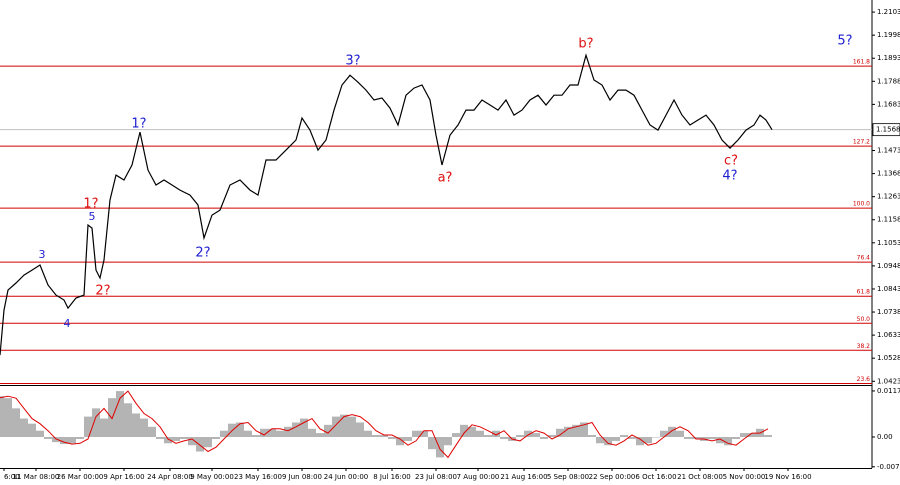 This screenshot has height=485, width=900. Describe the element at coordinates (888, 289) in the screenshot. I see `y-tick-label: 1.0843` at that location.